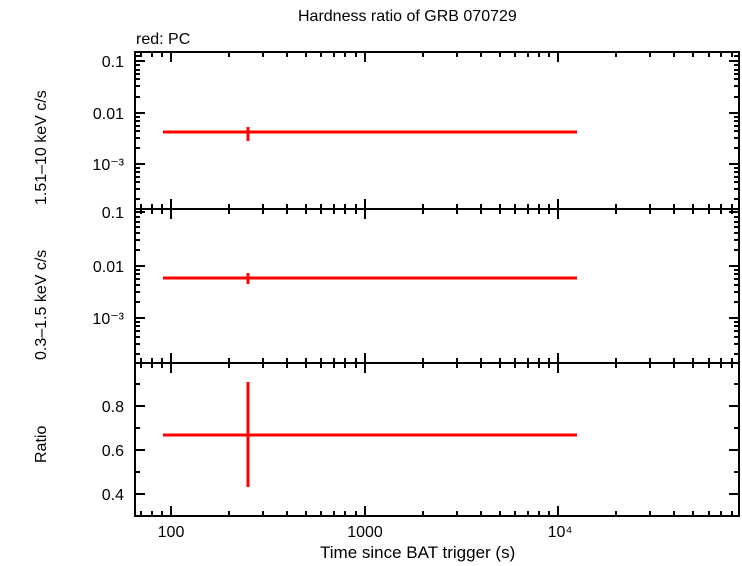 The height and width of the screenshot is (566, 742). What do you see at coordinates (113, 213) in the screenshot?
I see `mid-ytick-0: 0.1` at bounding box center [113, 213].